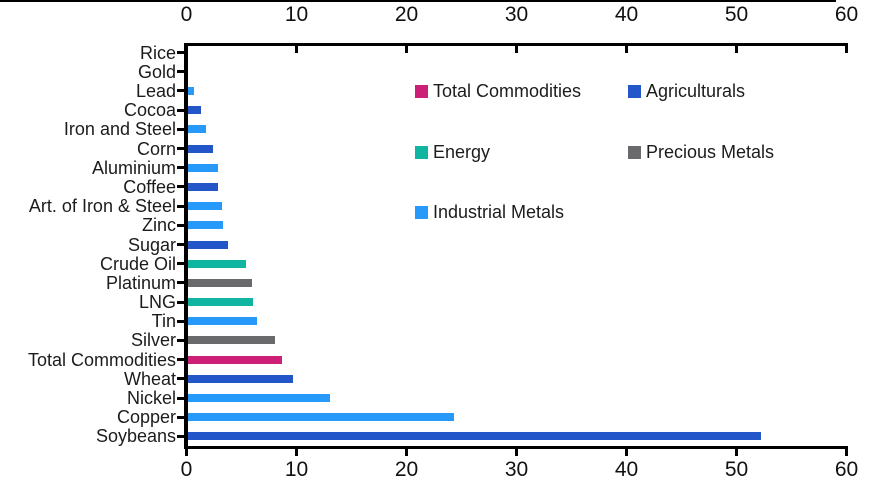 The width and height of the screenshot is (881, 497). I want to click on legend-label-industrial-metals: Industrial Metals, so click(499, 212).